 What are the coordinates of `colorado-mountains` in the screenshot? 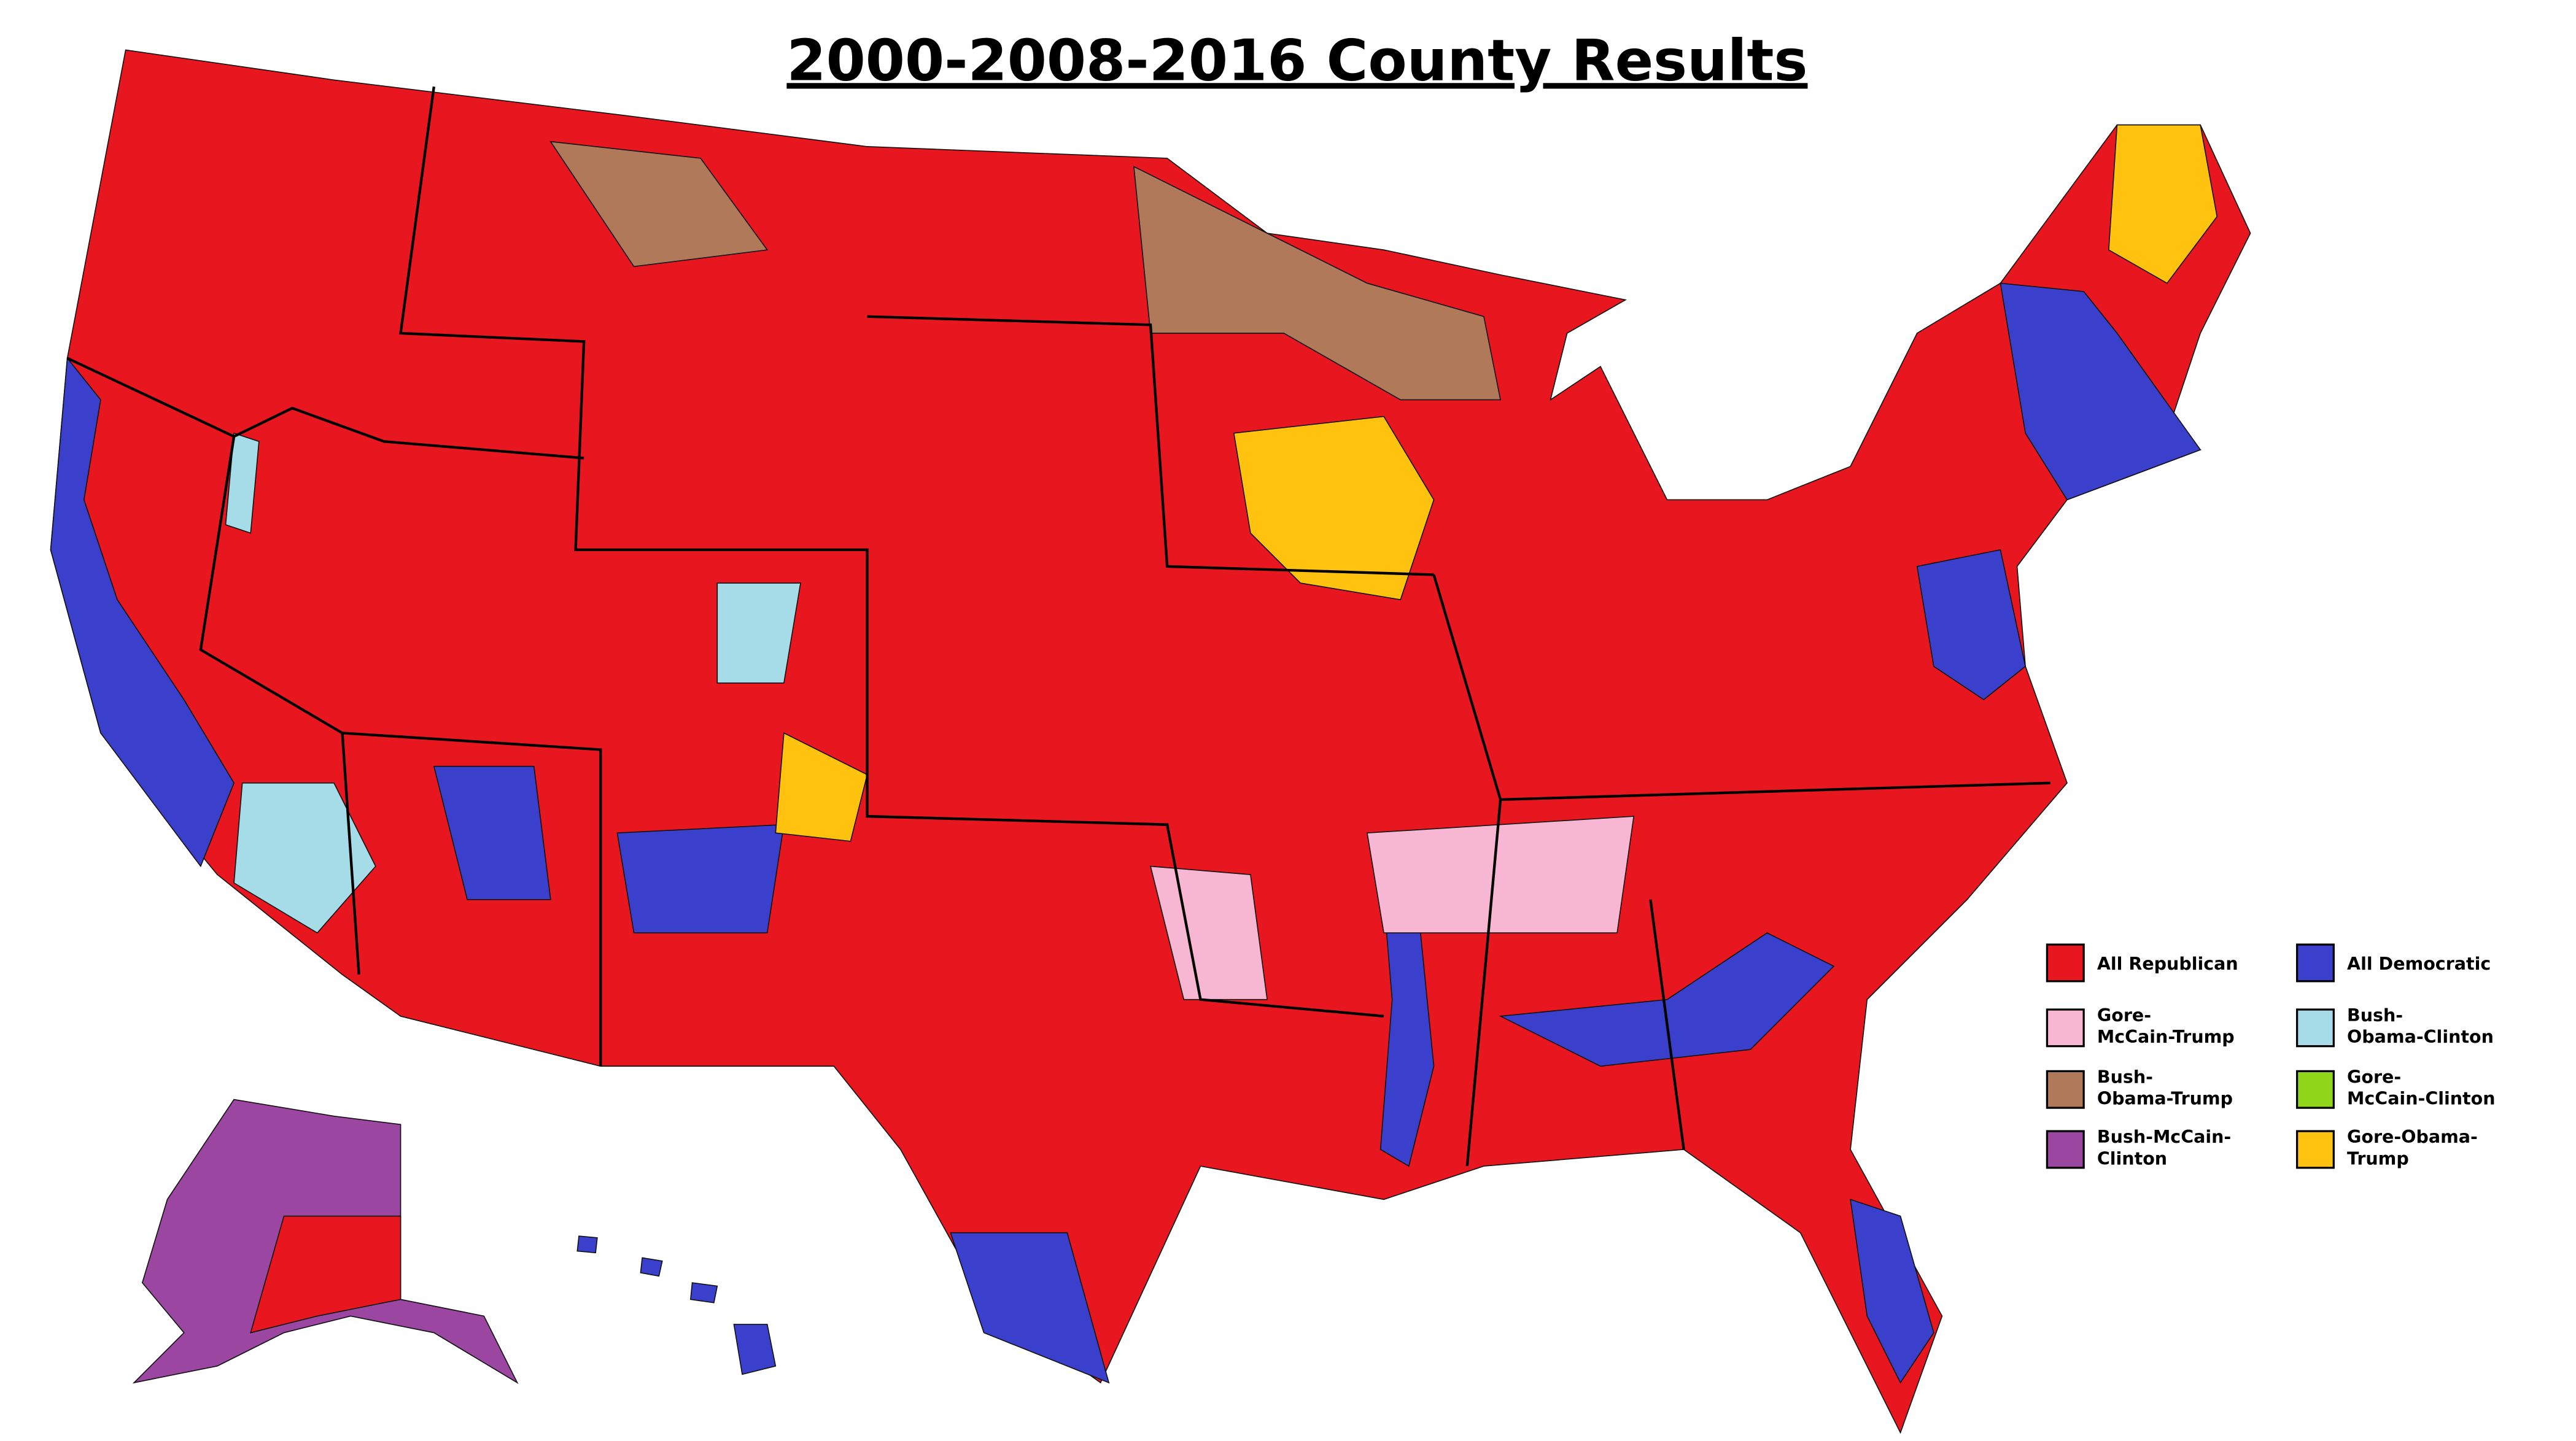 It's located at (758, 633).